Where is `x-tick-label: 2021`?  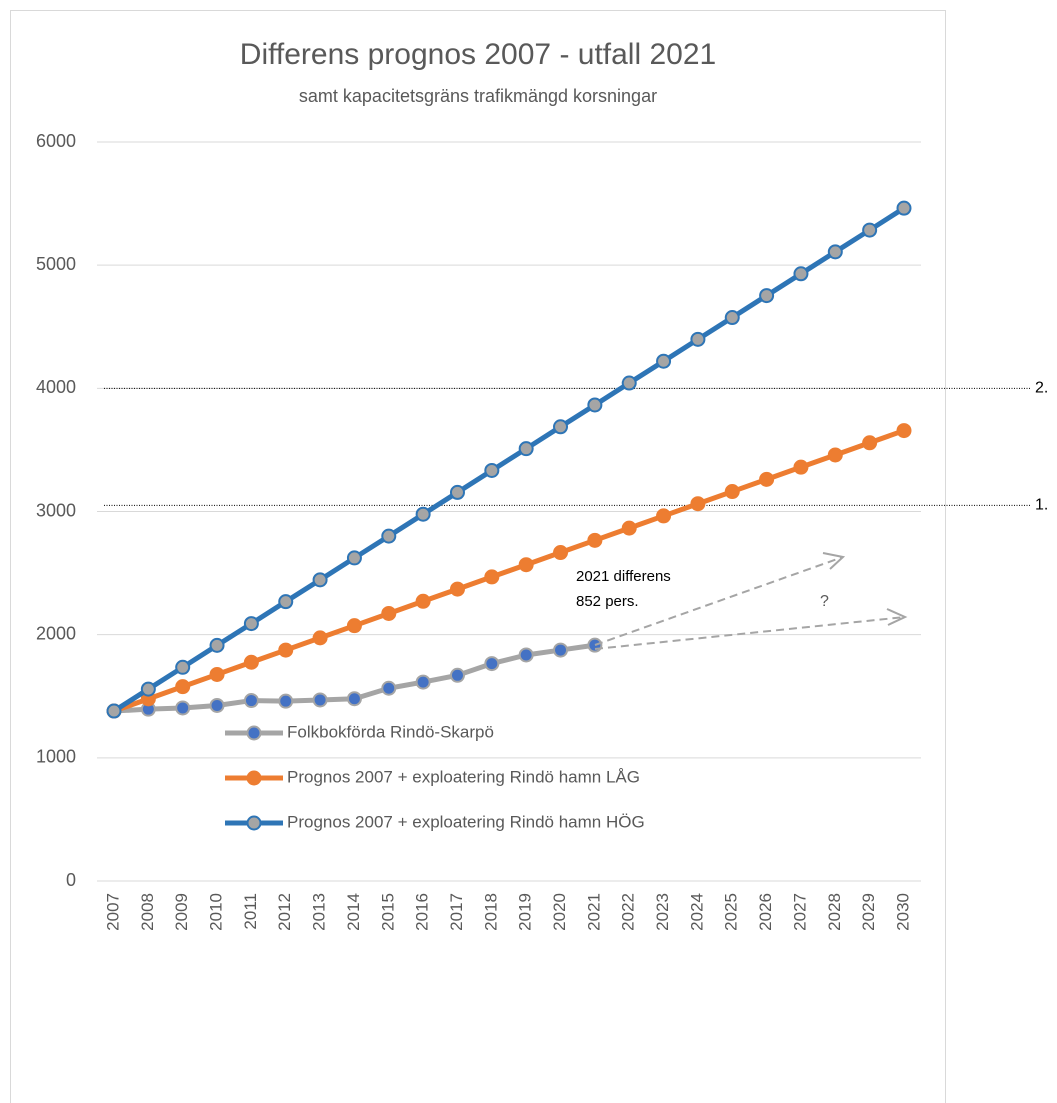
x-tick-label: 2021 is located at coordinates (593, 912).